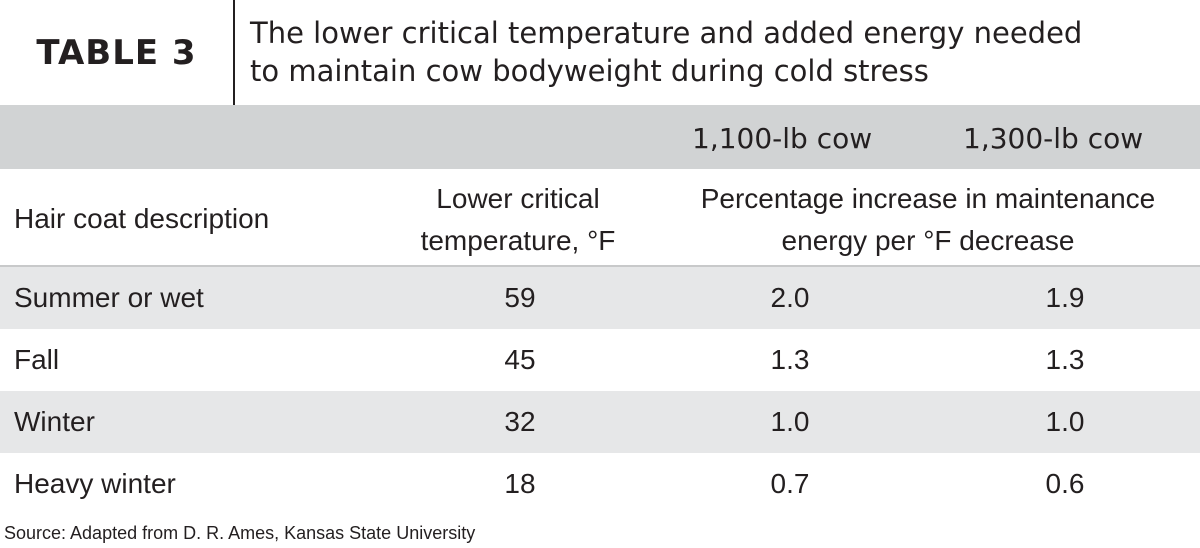 The height and width of the screenshot is (548, 1200). What do you see at coordinates (790, 297) in the screenshot?
I see `row-1100-value: 2.0` at bounding box center [790, 297].